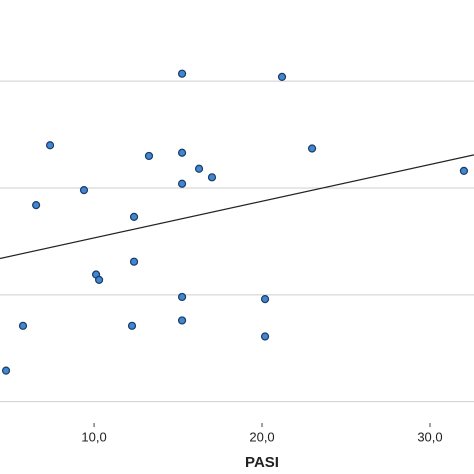 The height and width of the screenshot is (474, 474). I want to click on x-tick-label: 10,0, so click(93, 436).